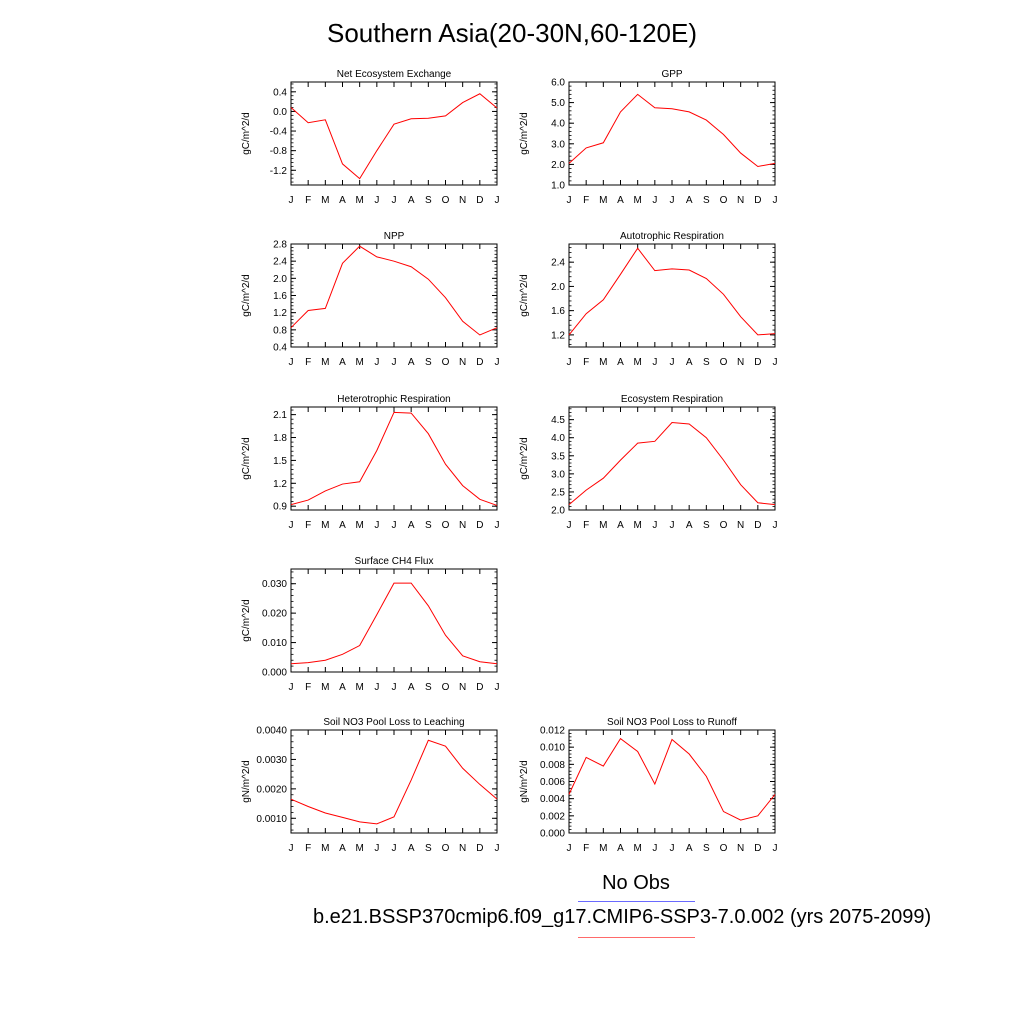  Describe the element at coordinates (552, 782) in the screenshot. I see `y-tick-label: 0.006` at that location.